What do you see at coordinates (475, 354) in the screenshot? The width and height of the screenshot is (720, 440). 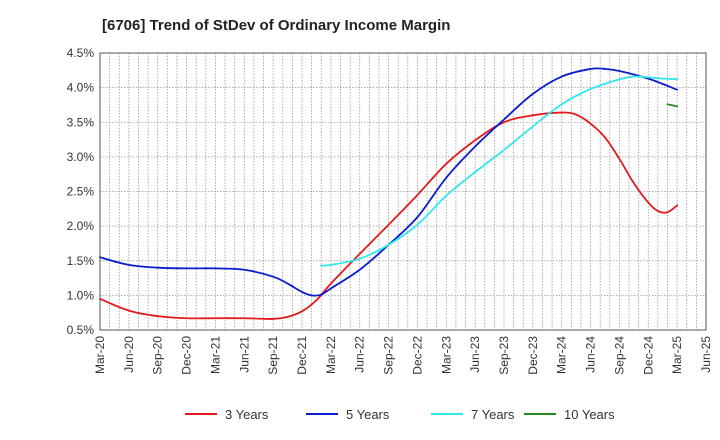 I see `x-tick-label: Jun-23` at bounding box center [475, 354].